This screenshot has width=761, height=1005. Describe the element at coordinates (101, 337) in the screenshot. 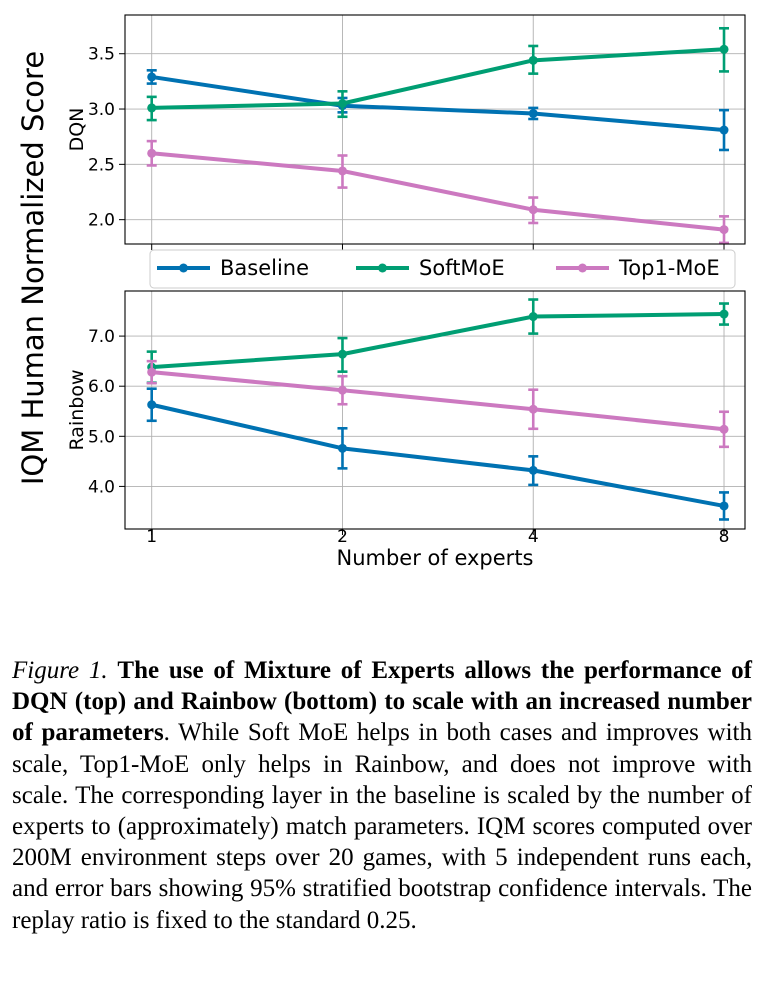

I see `y-tick-label: 7.0` at that location.